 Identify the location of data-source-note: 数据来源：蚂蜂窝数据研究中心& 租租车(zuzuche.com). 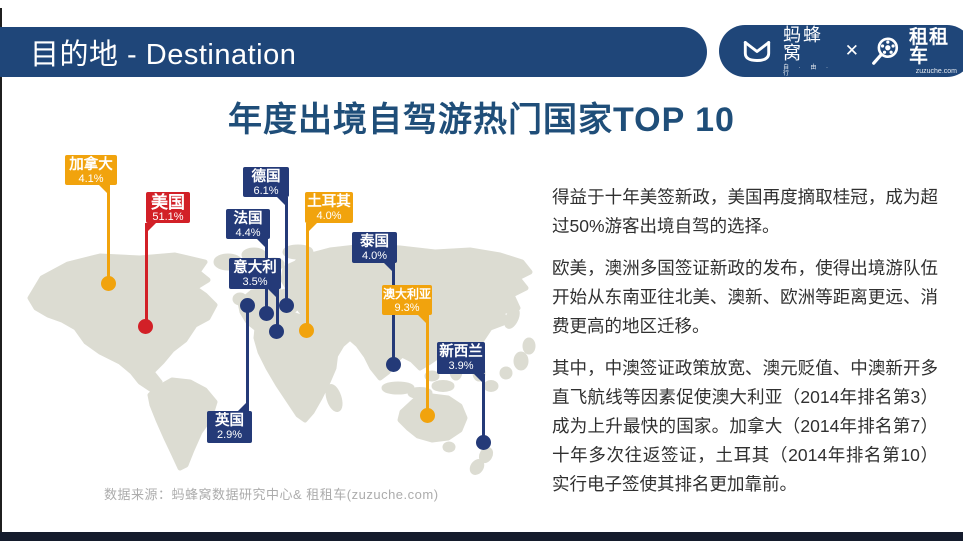
(271, 494).